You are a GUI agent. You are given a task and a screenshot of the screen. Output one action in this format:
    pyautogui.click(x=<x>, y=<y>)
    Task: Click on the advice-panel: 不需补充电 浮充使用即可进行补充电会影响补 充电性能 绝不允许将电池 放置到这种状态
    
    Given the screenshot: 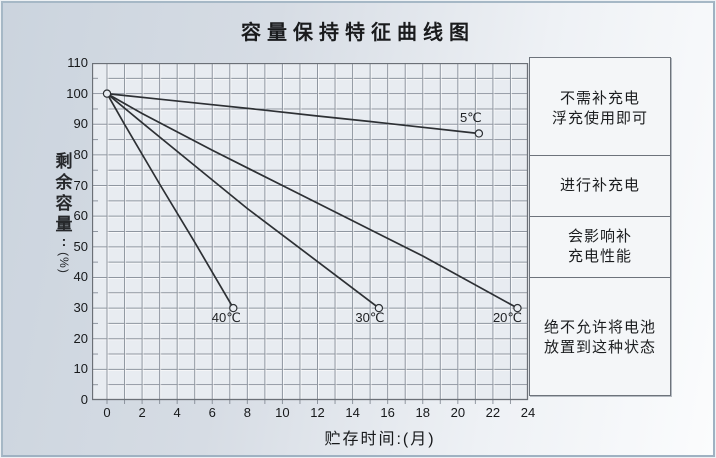 What is the action you would take?
    pyautogui.click(x=600, y=226)
    